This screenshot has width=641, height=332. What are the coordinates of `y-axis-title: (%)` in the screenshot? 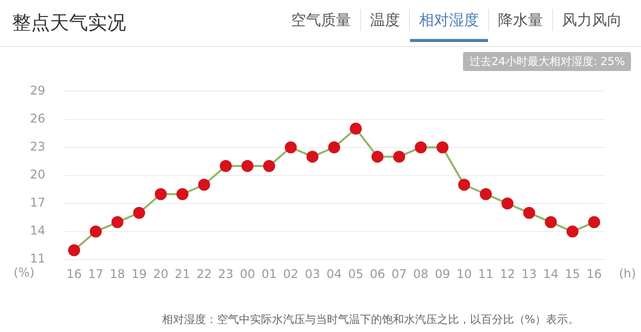 It's located at (24, 273).